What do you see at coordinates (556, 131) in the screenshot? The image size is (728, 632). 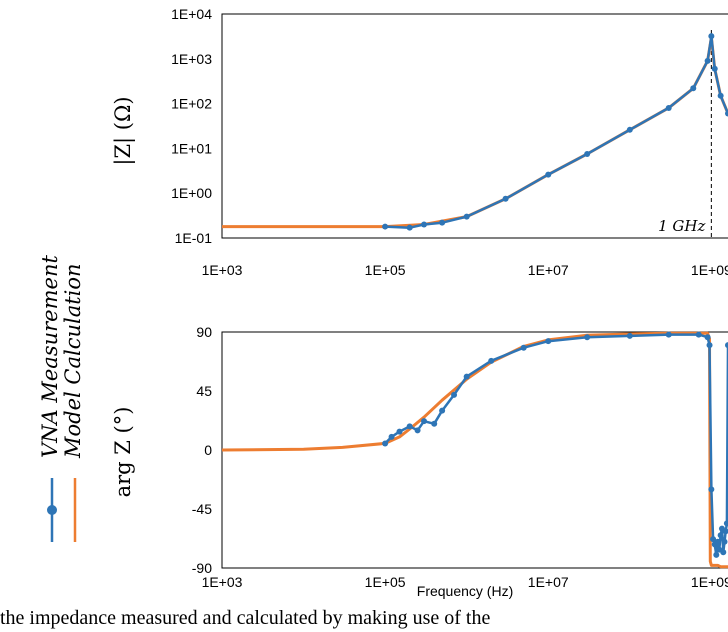 I see `vna-measurement-line` at bounding box center [556, 131].